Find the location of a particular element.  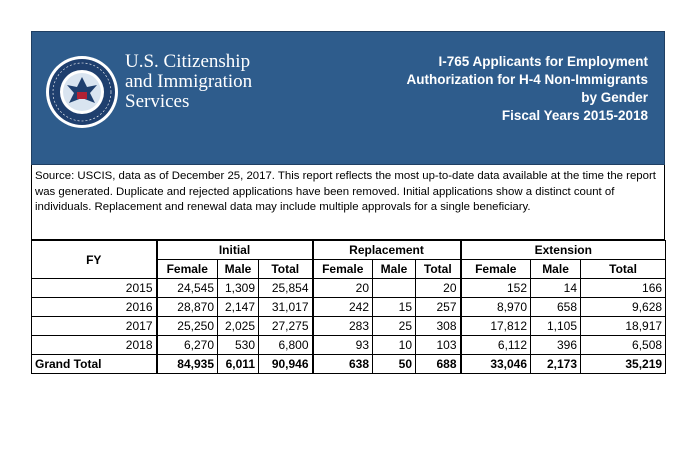

cell-initial-female: 6,270 is located at coordinates (186, 345).